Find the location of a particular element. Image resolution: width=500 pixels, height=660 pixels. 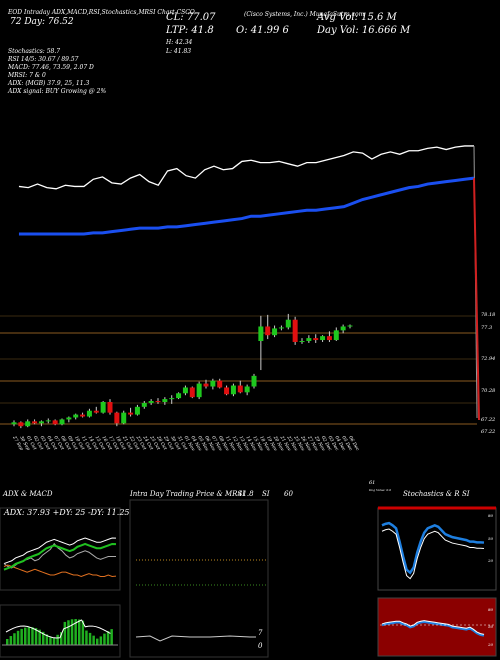

stochastics-lines is located at coordinates (433, 550).